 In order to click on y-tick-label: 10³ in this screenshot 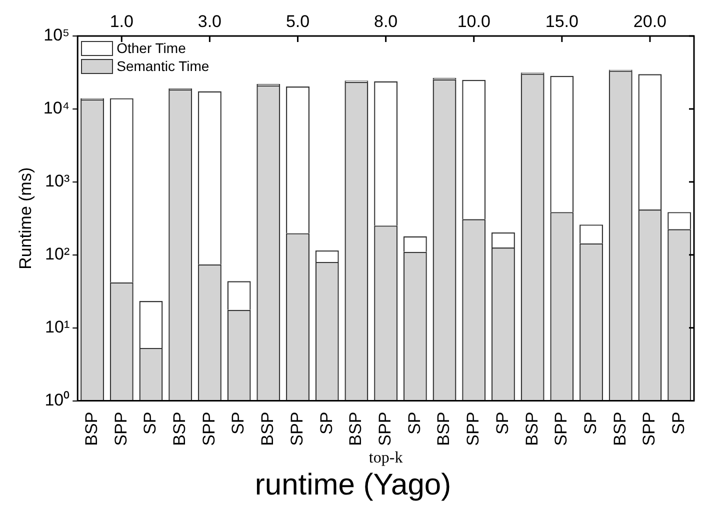, I will do `click(57, 181)`.